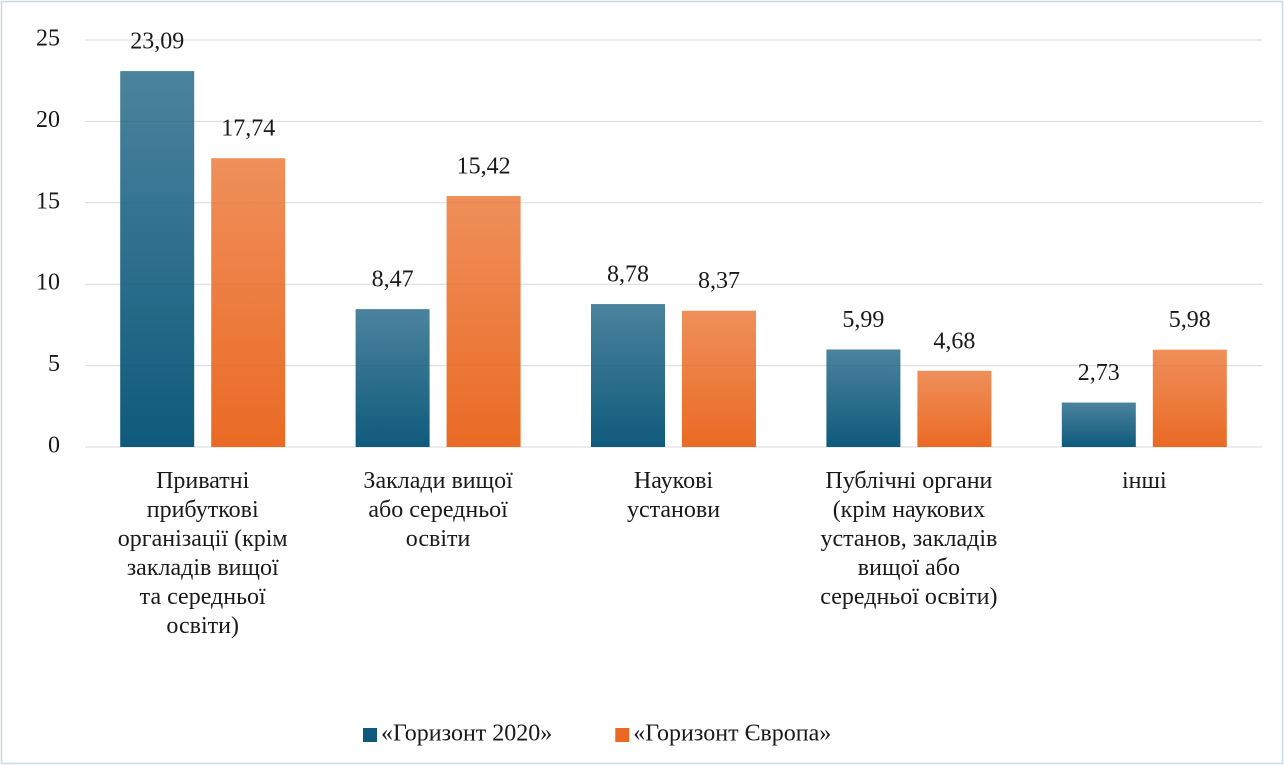 The image size is (1284, 765). What do you see at coordinates (1099, 373) in the screenshot?
I see `data-label: 2,73` at bounding box center [1099, 373].